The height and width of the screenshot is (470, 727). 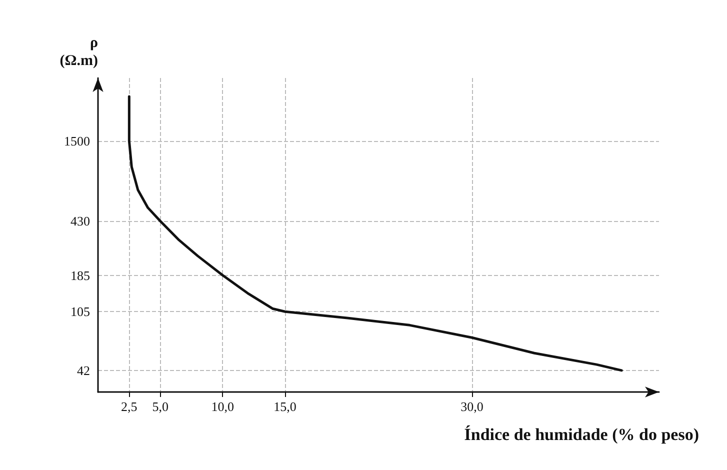 What do you see at coordinates (581, 434) in the screenshot?
I see `x-axis-title: Índice de humidade (% do peso)` at bounding box center [581, 434].